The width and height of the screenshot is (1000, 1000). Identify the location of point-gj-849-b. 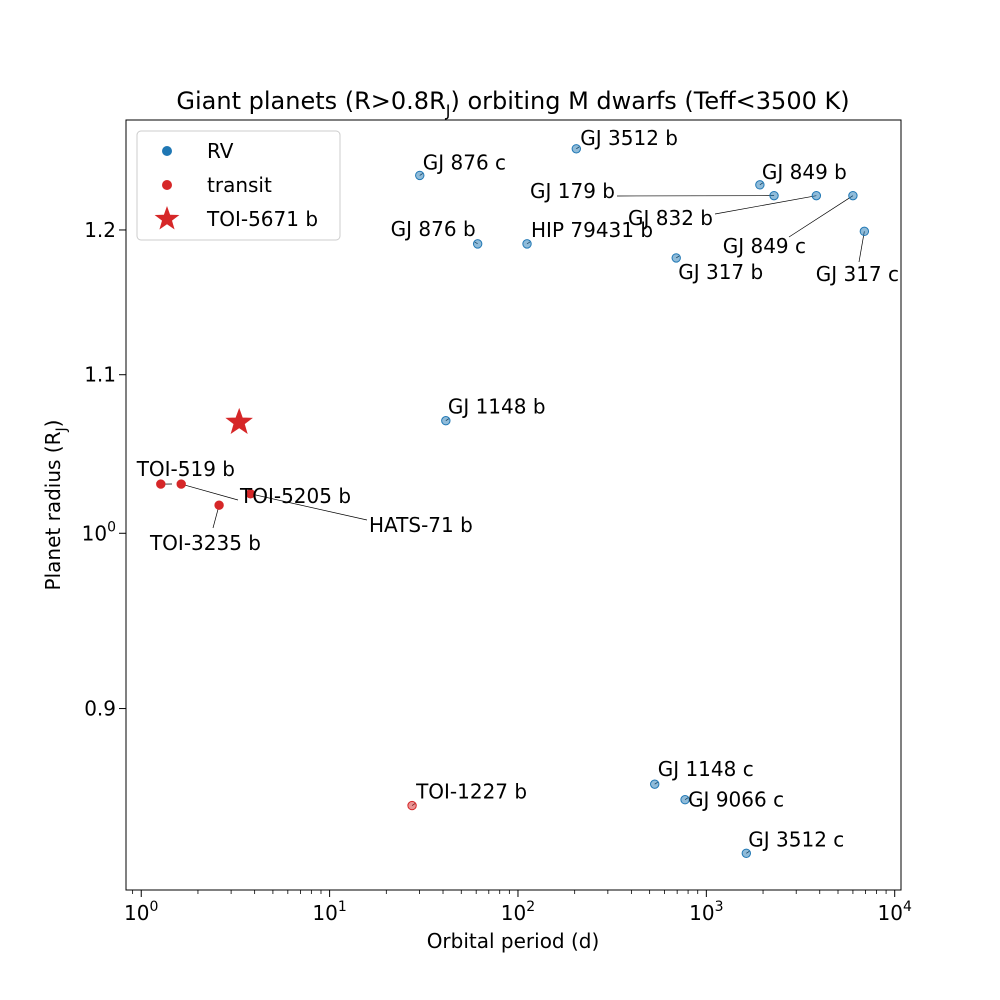
(760, 185).